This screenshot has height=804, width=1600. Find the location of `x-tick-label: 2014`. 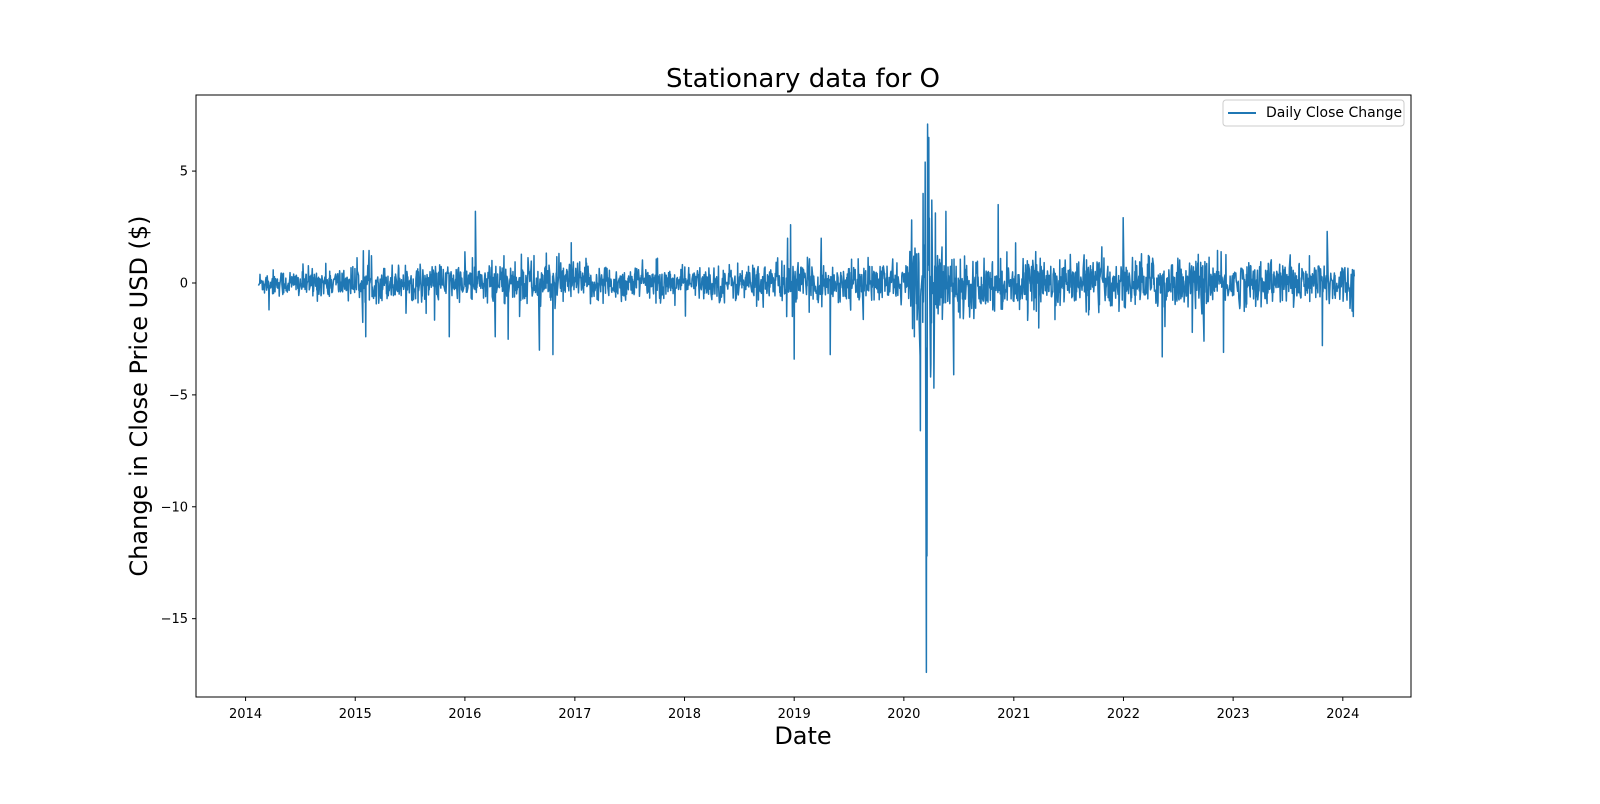

x-tick-label: 2014 is located at coordinates (245, 714).